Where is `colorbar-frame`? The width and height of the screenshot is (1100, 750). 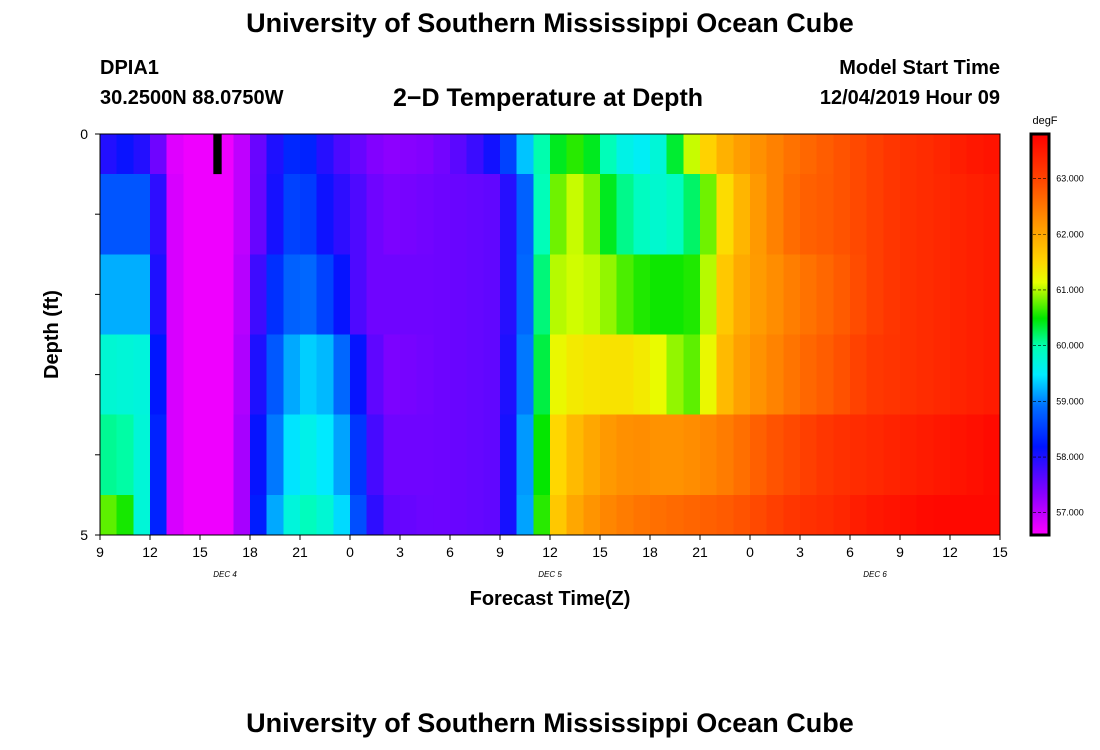 colorbar-frame is located at coordinates (1040, 334).